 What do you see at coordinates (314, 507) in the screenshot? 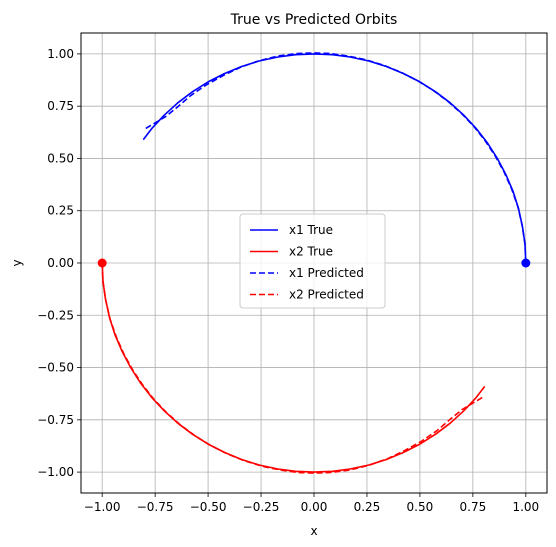
I see `x-tick-label: 0.00` at bounding box center [314, 507].